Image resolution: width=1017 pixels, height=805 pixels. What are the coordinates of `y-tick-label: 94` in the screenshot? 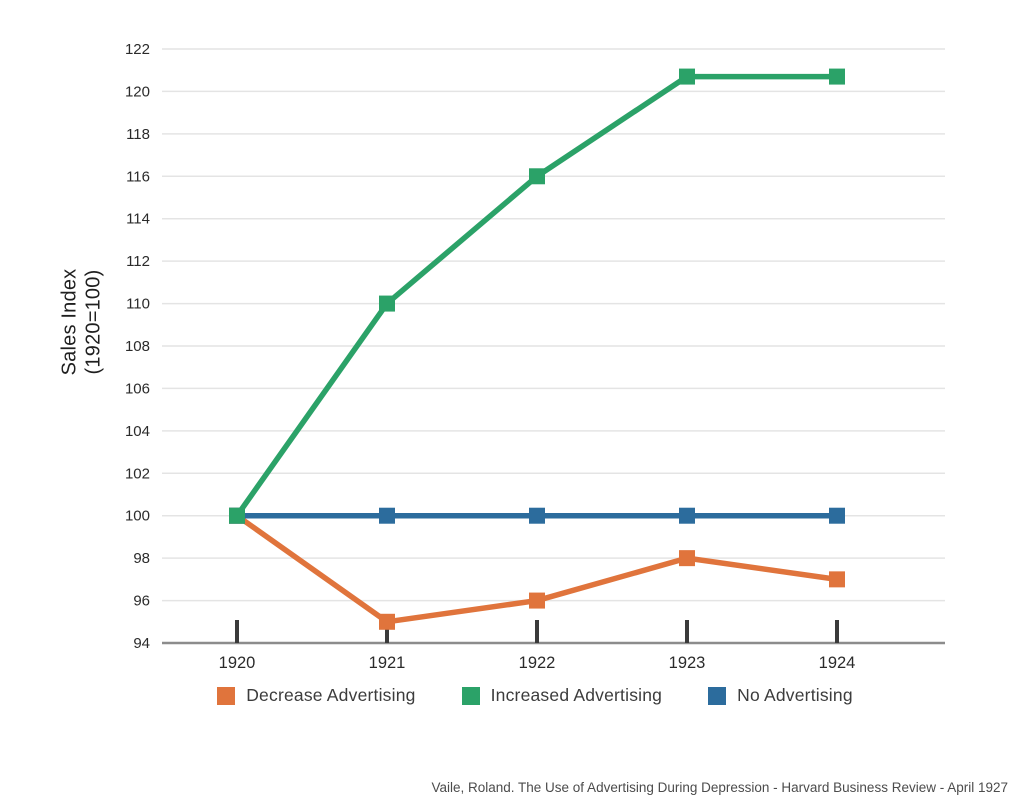 It's located at (141, 643).